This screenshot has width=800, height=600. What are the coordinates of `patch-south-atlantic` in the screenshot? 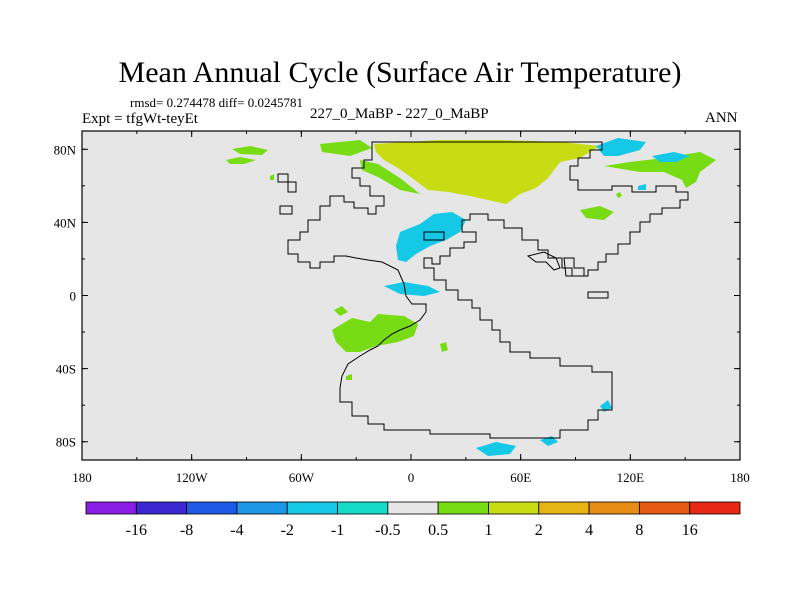 It's located at (341, 311).